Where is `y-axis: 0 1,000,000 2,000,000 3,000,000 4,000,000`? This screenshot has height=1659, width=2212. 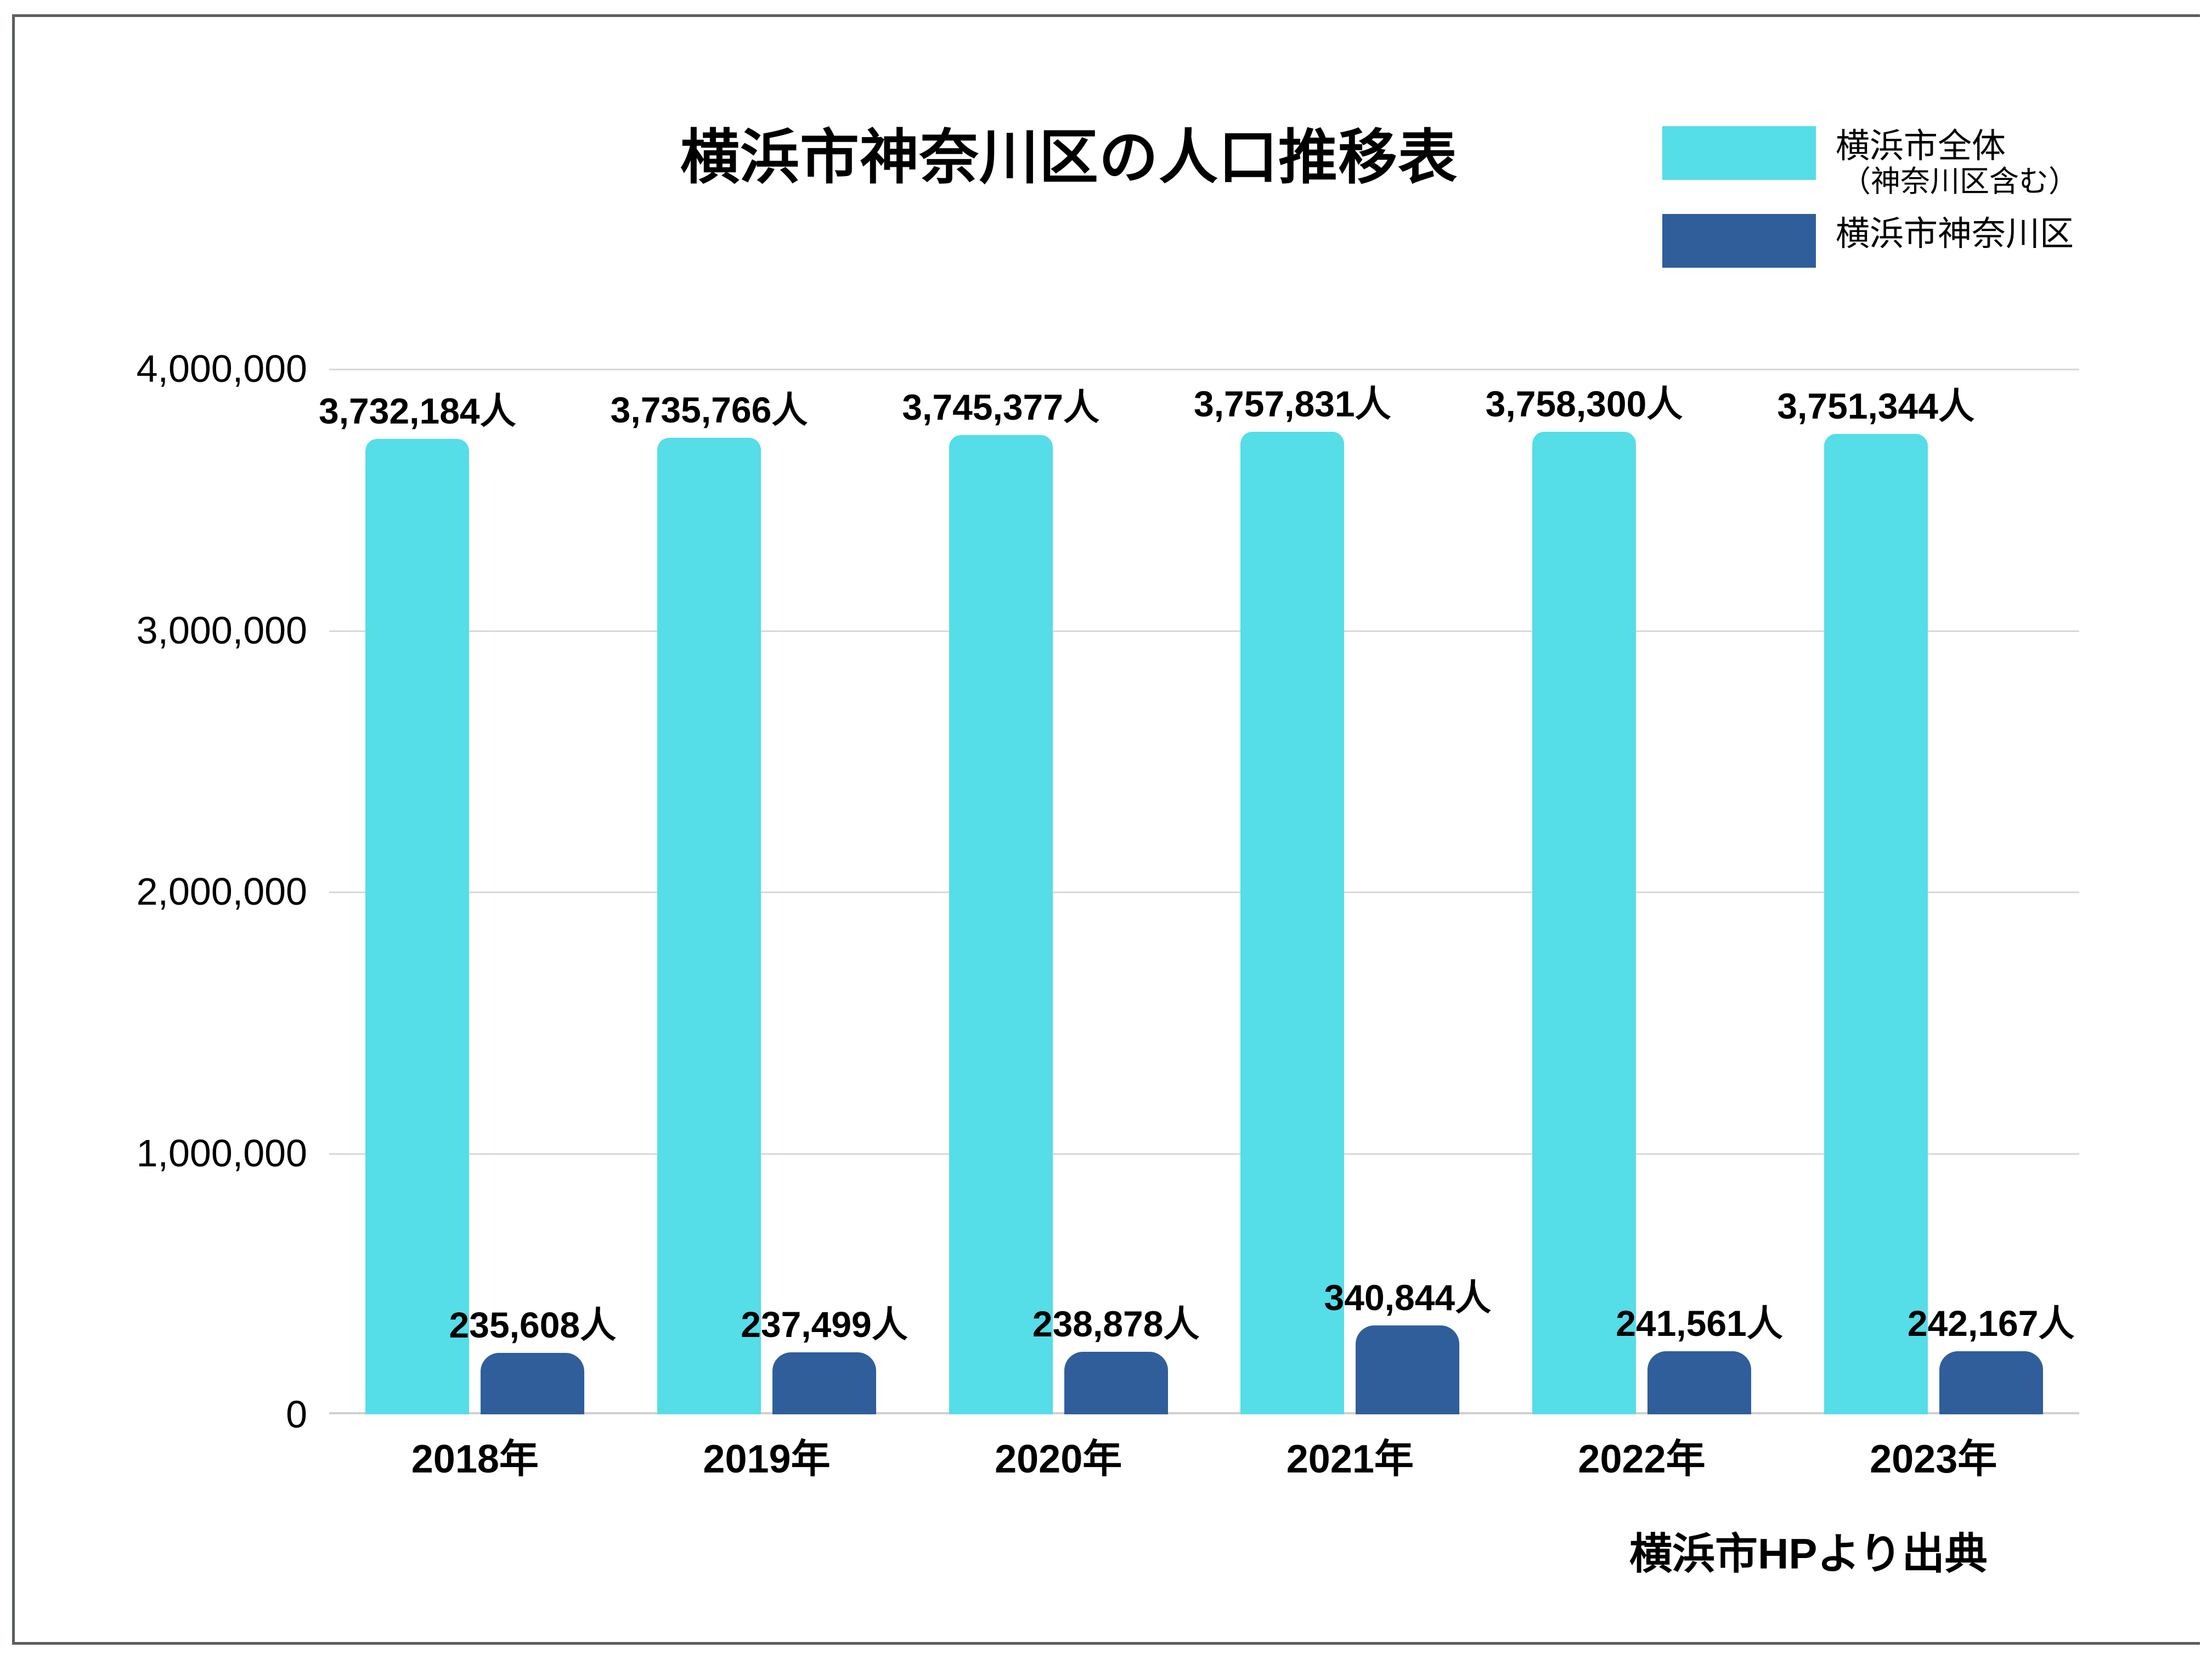
y-axis: 0 1,000,000 2,000,000 3,000,000 4,000,000 is located at coordinates (159, 892).